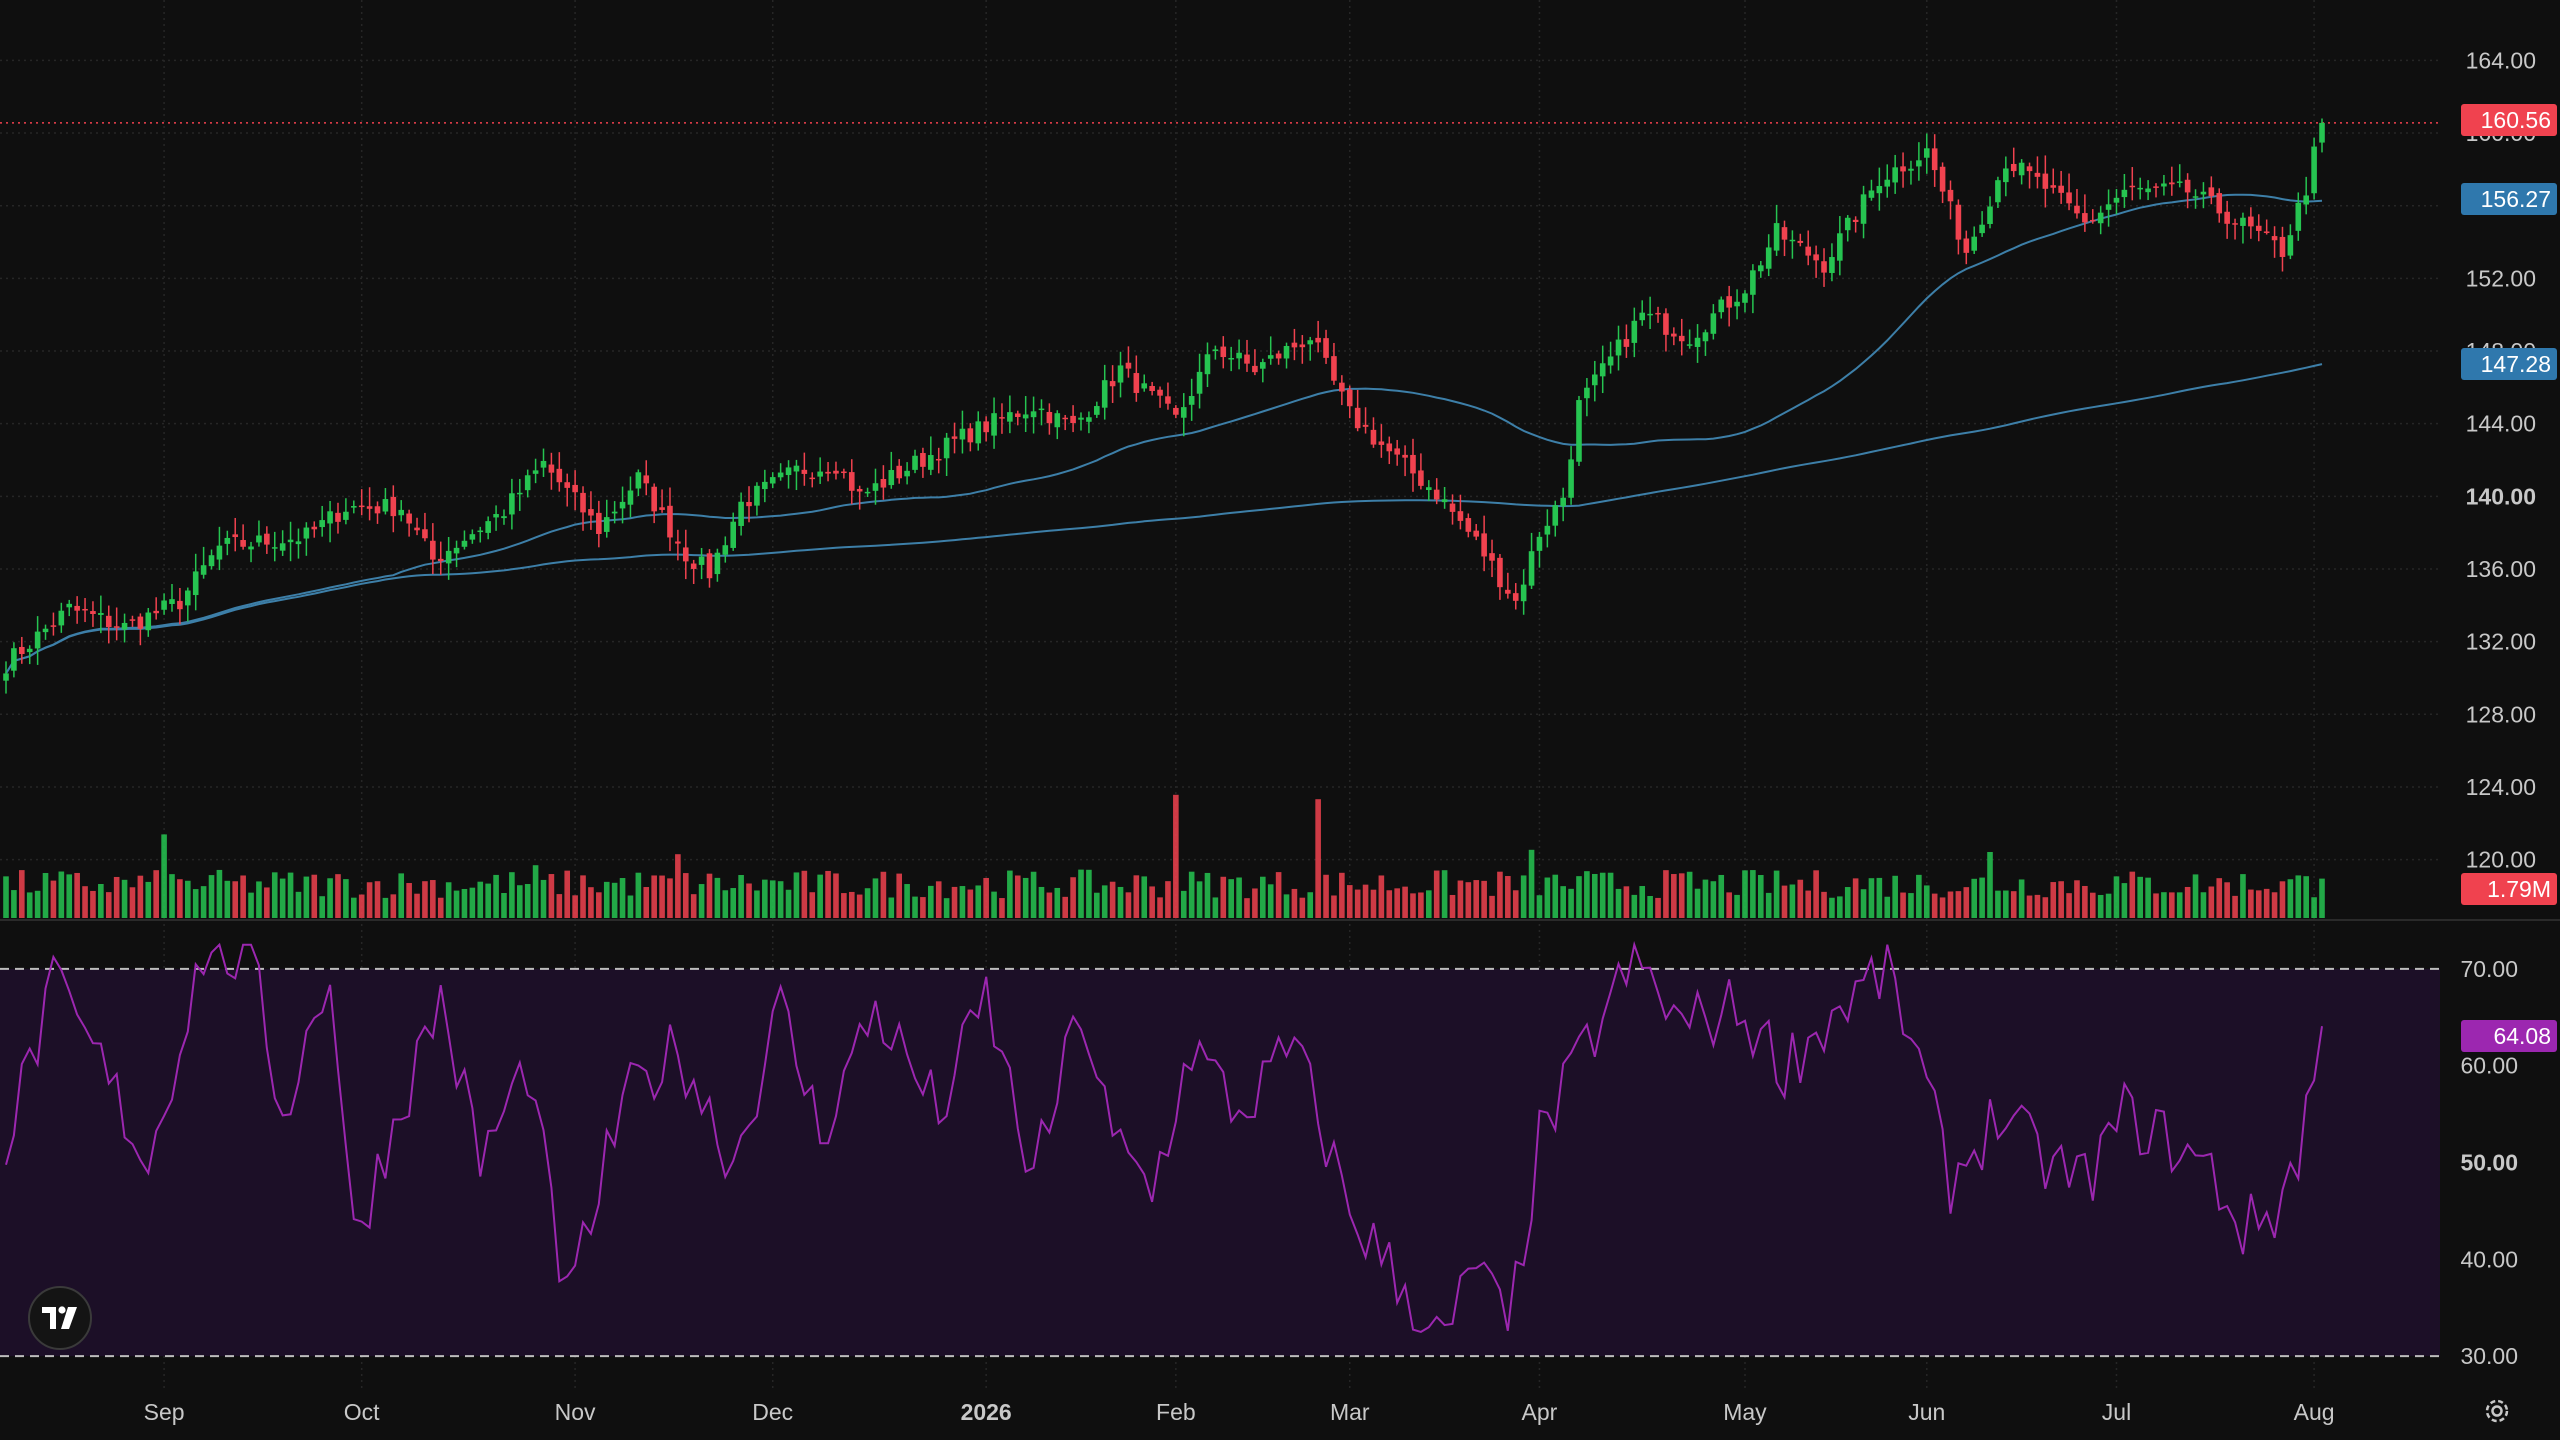 The height and width of the screenshot is (1440, 2560). Describe the element at coordinates (1540, 1412) in the screenshot. I see `time-axis-label: Apr` at that location.